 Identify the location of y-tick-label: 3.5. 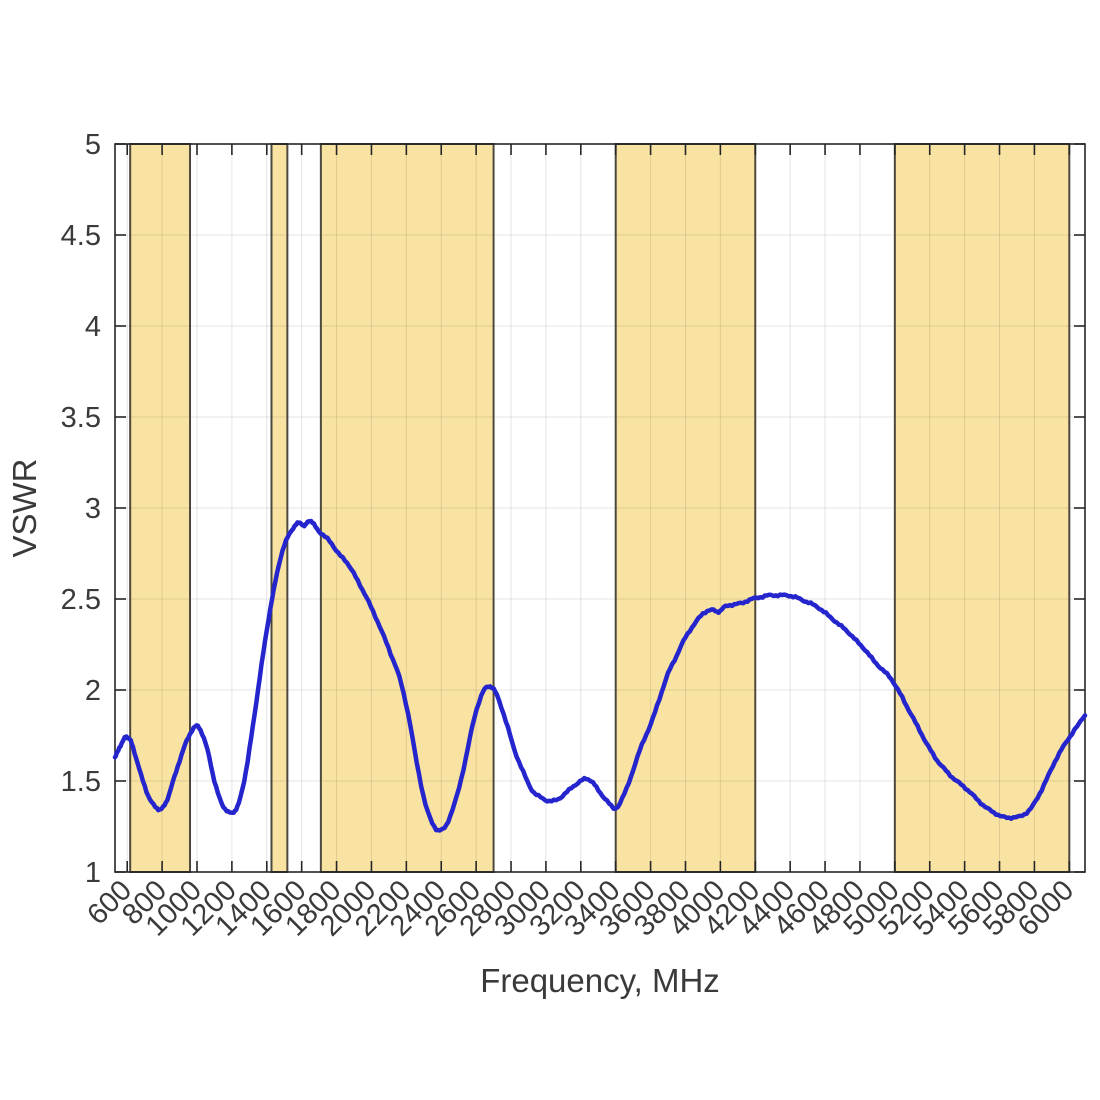
(81, 418).